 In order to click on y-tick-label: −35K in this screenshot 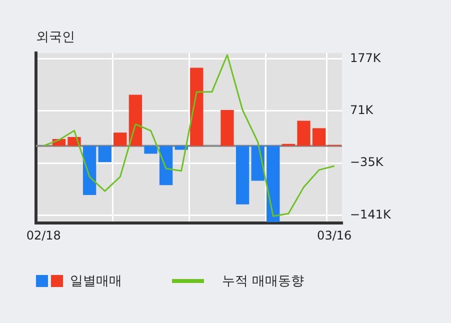, I will do `click(367, 162)`.